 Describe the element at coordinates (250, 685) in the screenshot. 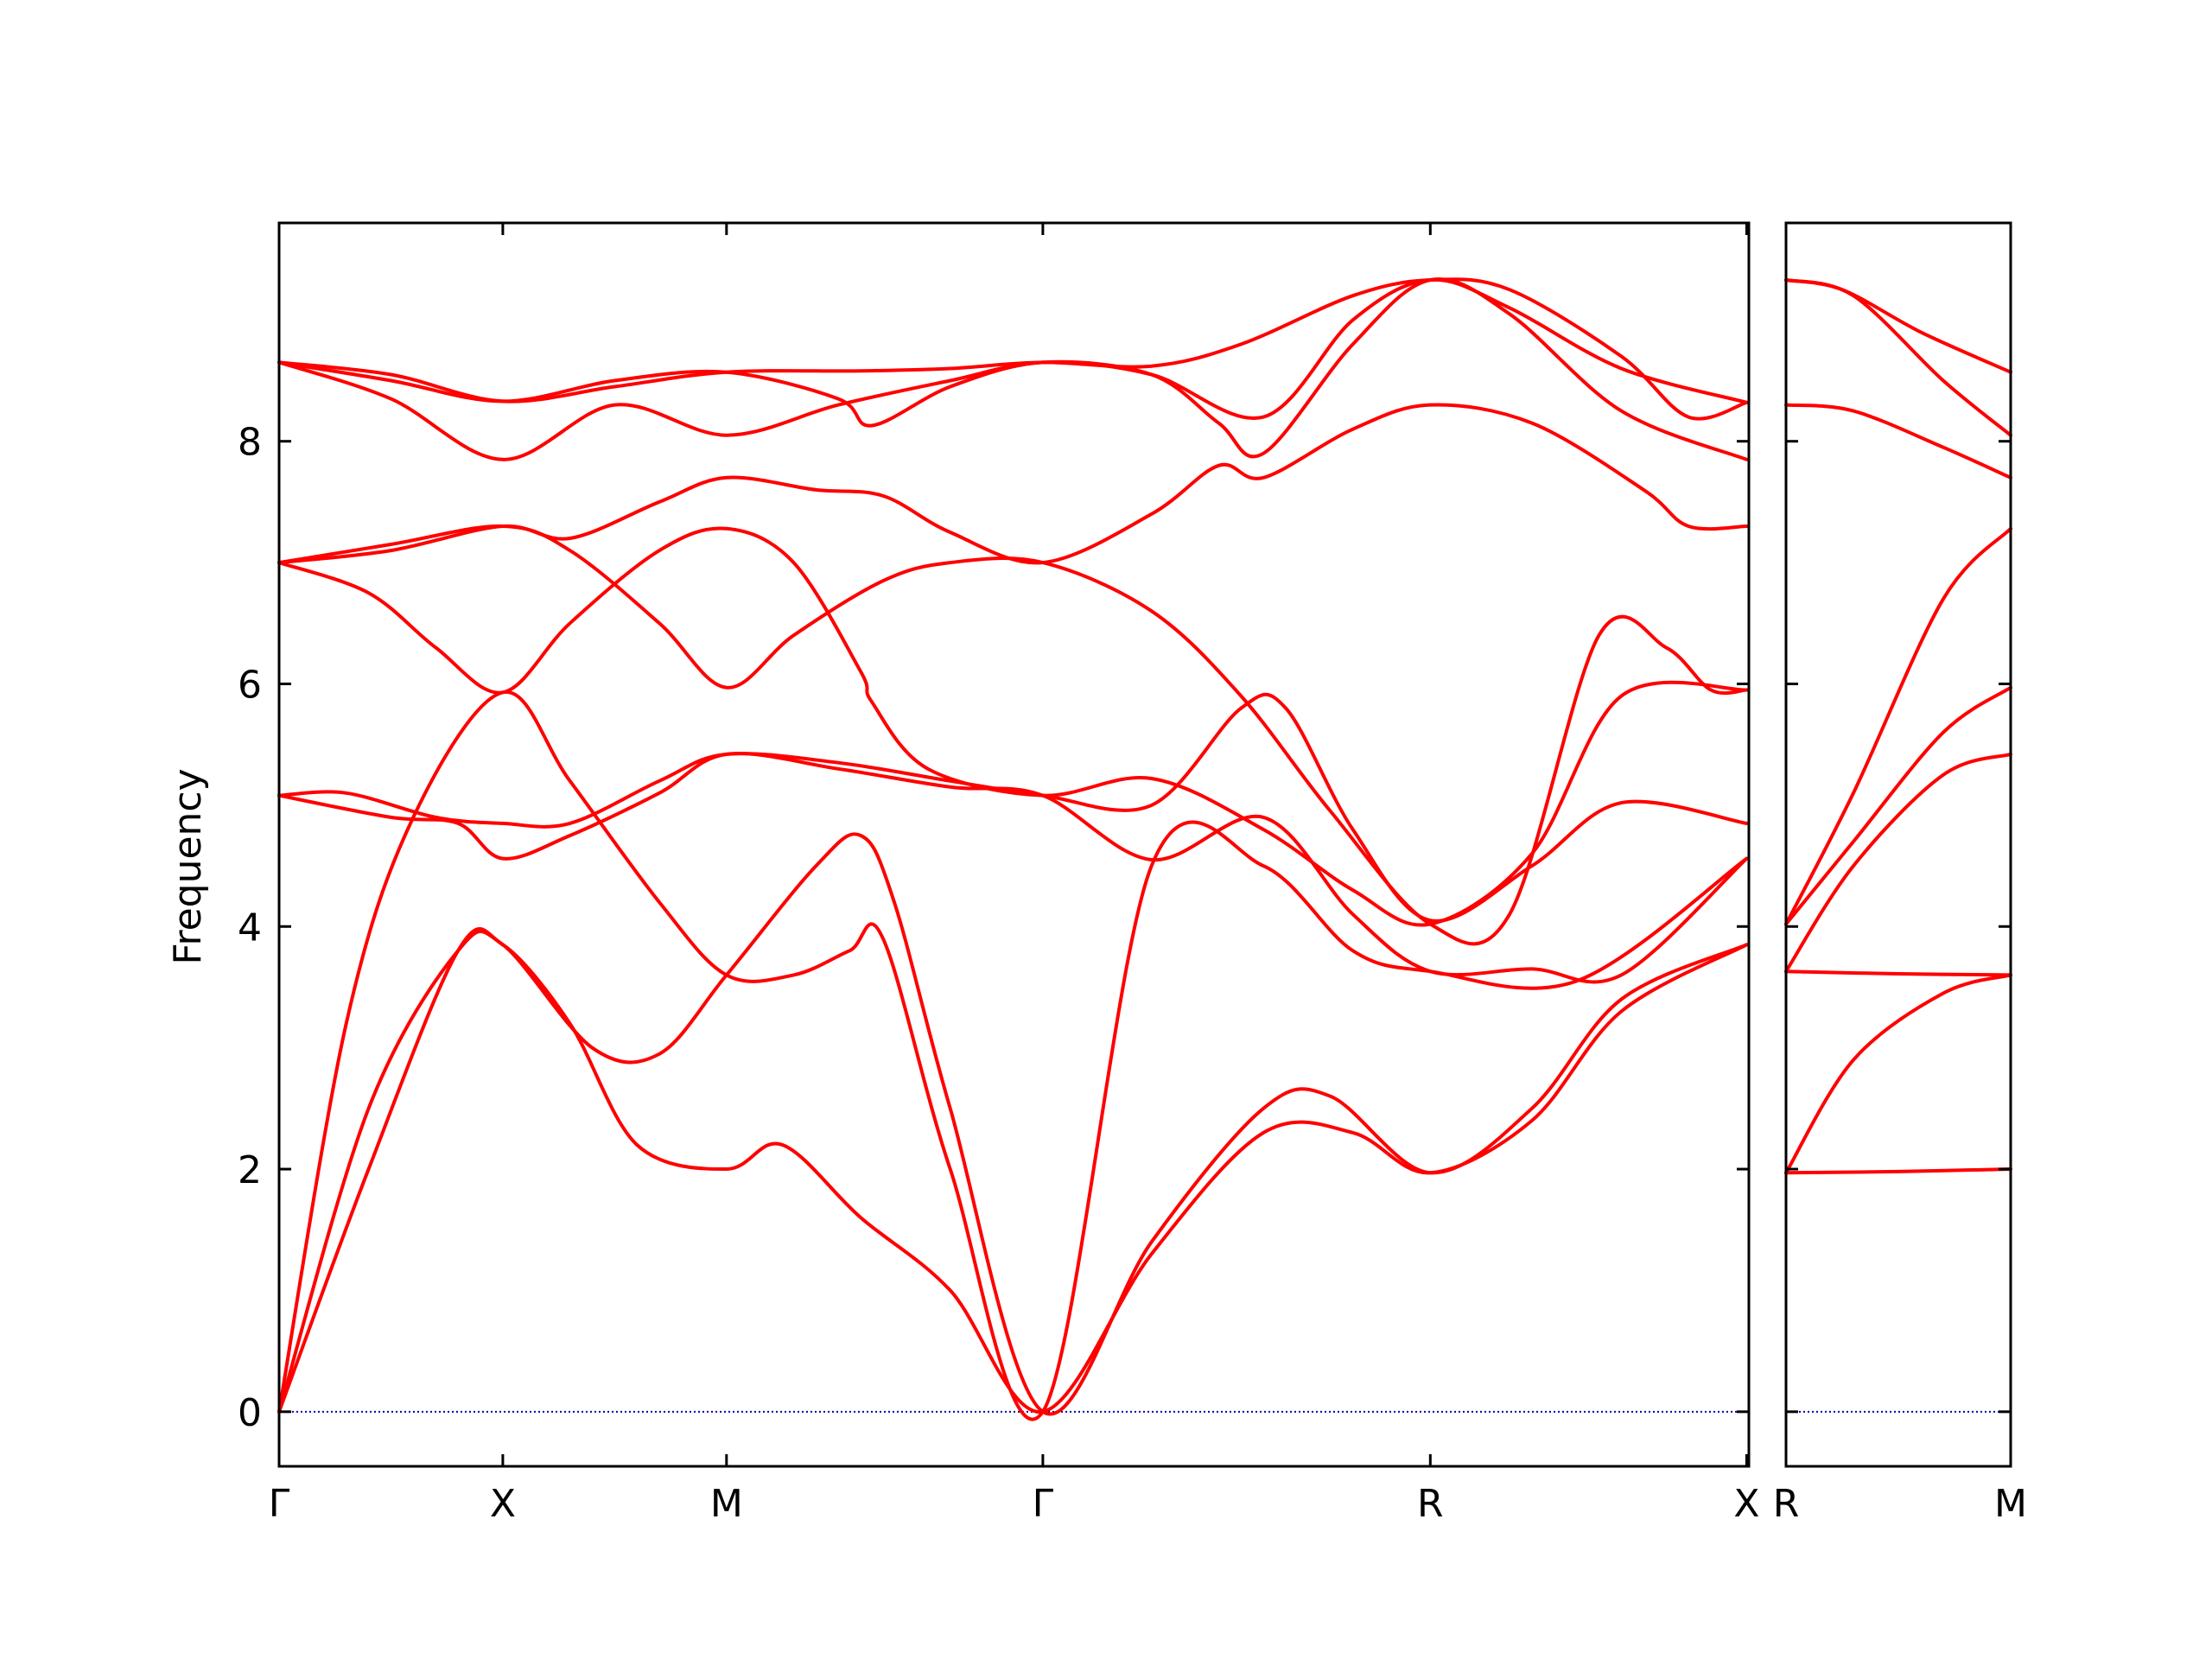

I see `ytick-label-3: 6` at that location.